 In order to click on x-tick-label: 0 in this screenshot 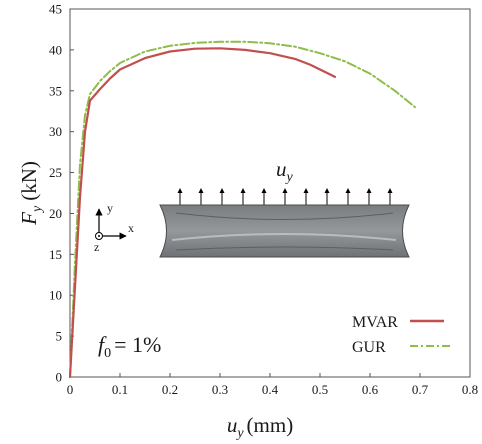, I will do `click(70, 389)`.